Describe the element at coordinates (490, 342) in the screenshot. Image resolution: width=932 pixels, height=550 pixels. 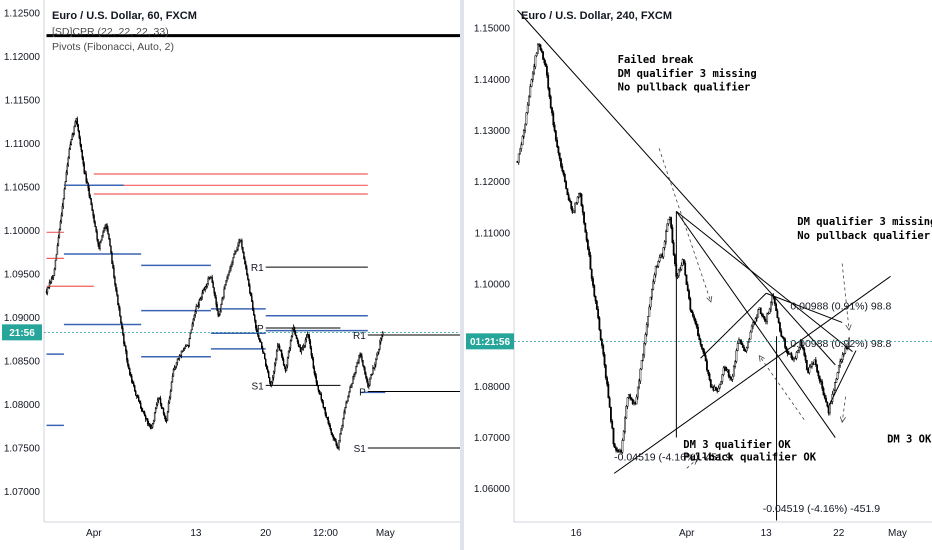
I see `time-tag-label: 01:21:56` at that location.